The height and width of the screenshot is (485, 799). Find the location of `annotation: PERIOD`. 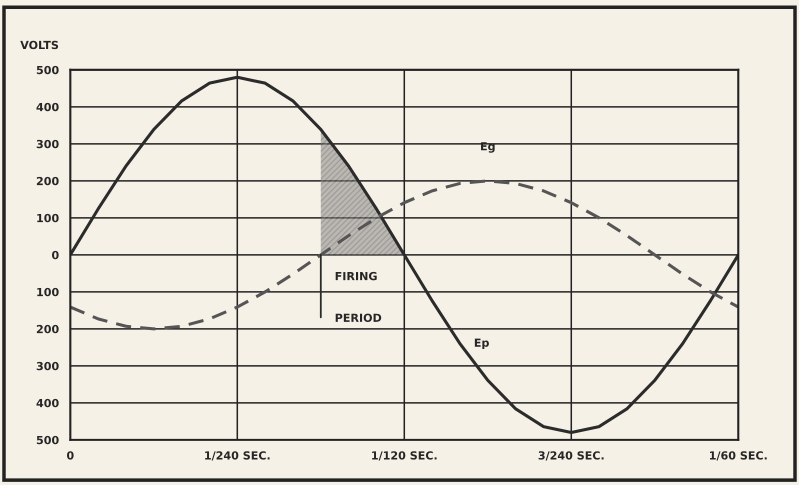

annotation: PERIOD is located at coordinates (359, 318).